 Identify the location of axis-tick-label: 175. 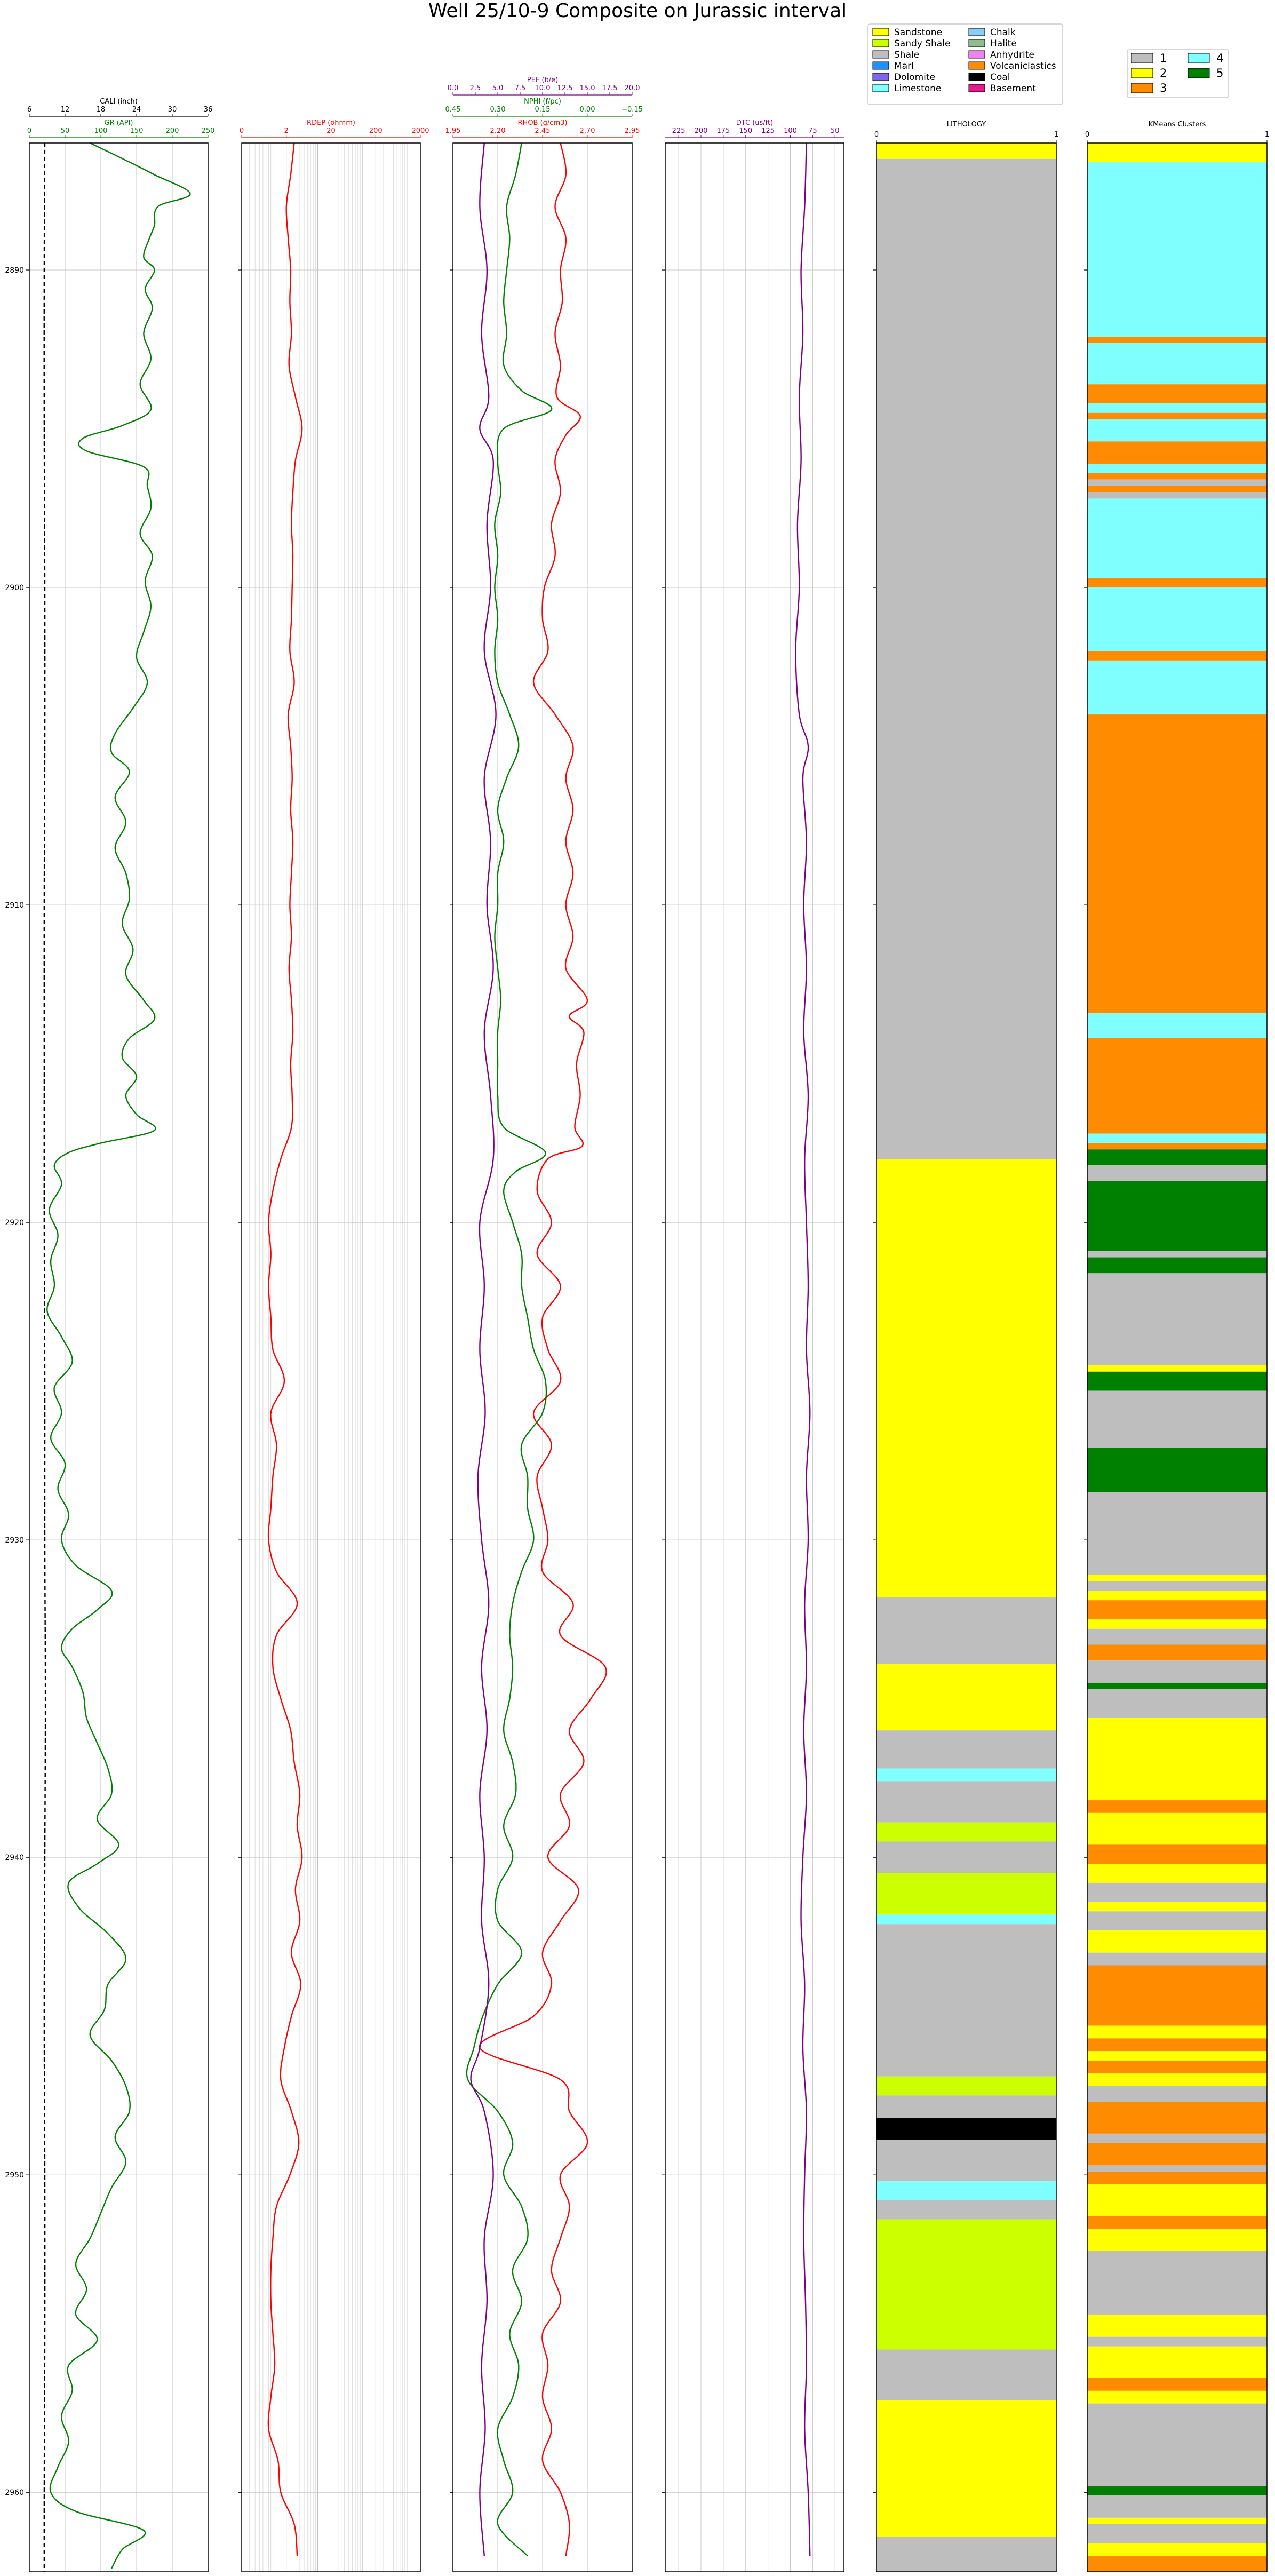
(723, 131).